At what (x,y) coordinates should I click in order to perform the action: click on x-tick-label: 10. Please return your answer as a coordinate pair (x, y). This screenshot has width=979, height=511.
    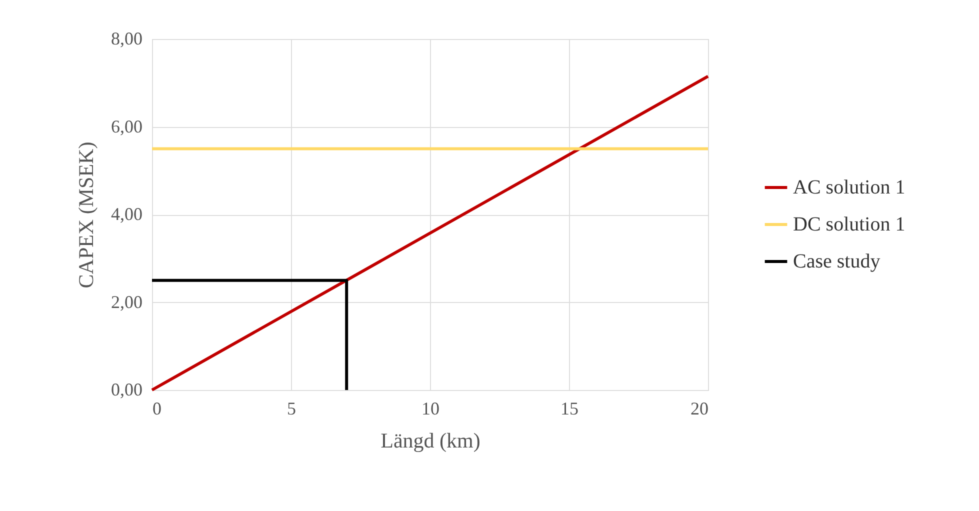
    Looking at the image, I should click on (431, 408).